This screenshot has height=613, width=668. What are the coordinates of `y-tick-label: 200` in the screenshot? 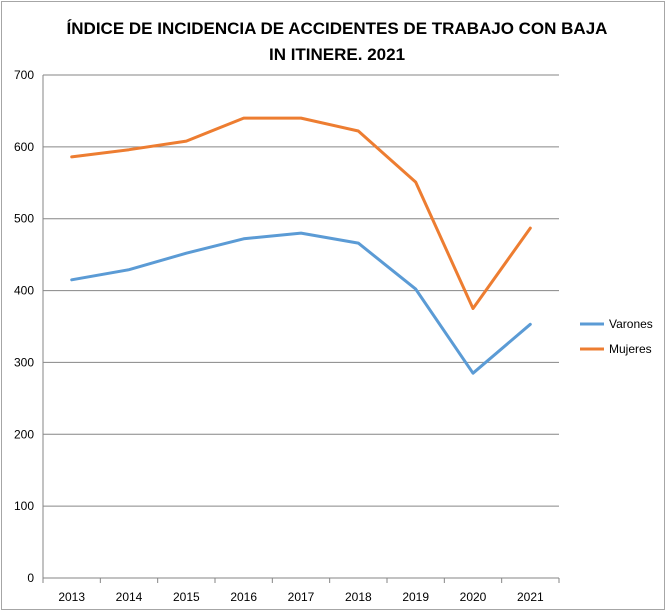 It's located at (24, 434).